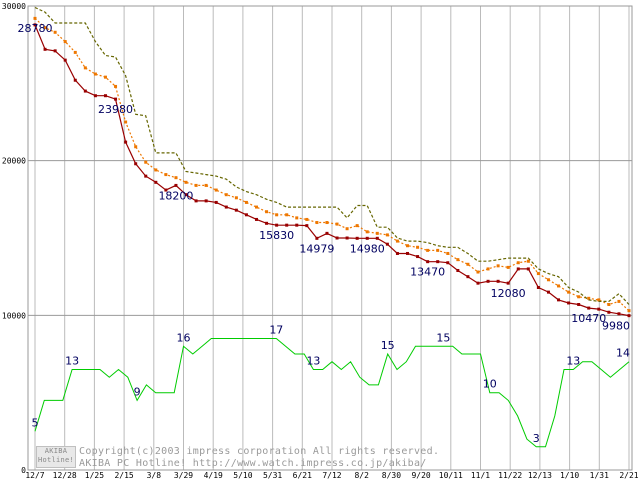 The width and height of the screenshot is (640, 480). I want to click on x-tick-label: 1/25, so click(94, 475).